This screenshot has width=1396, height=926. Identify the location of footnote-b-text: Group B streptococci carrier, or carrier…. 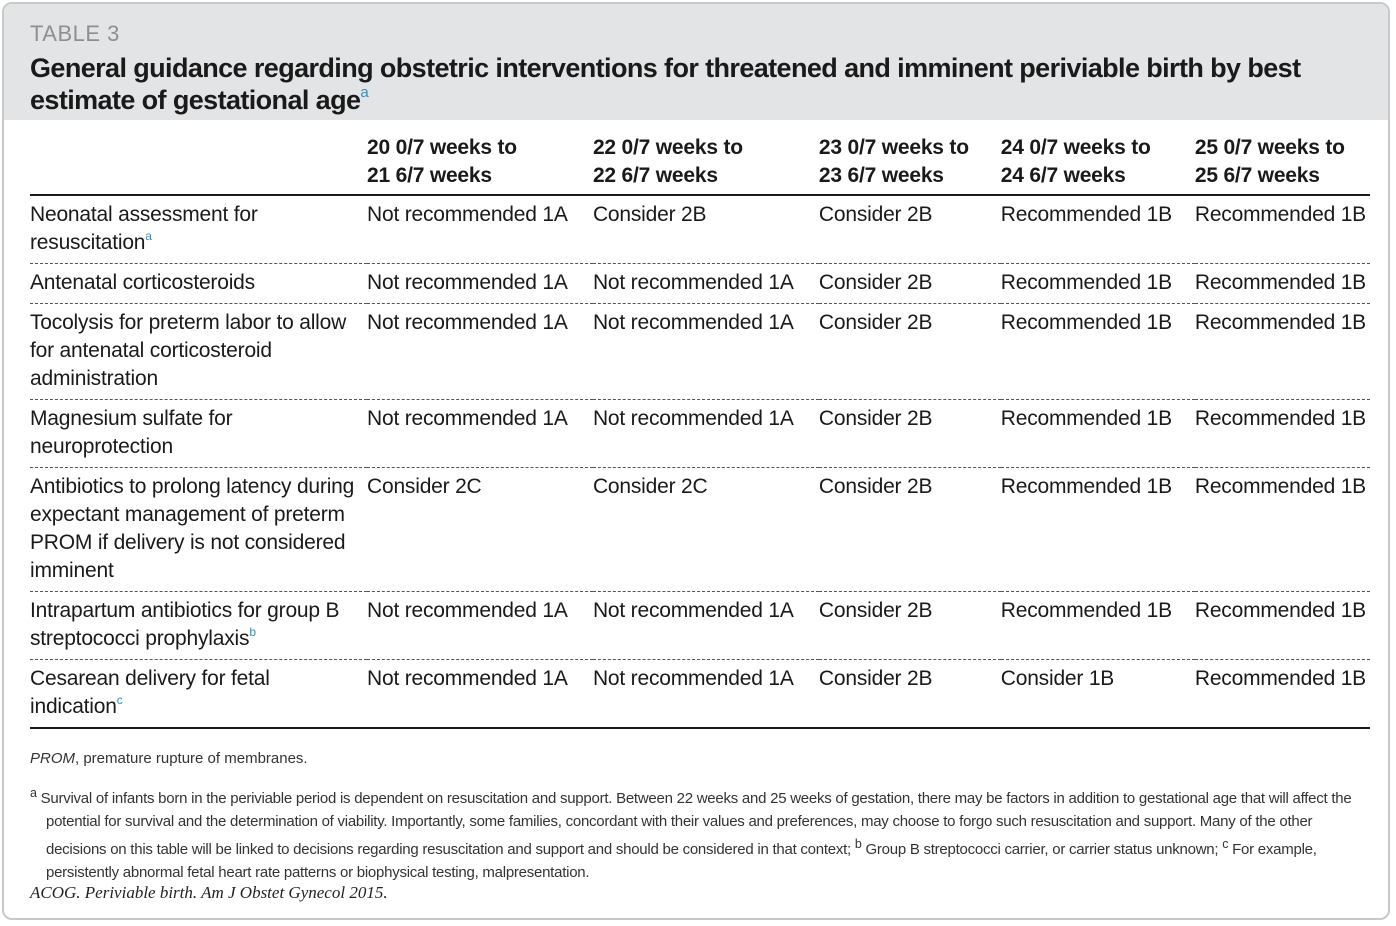
(1042, 849).